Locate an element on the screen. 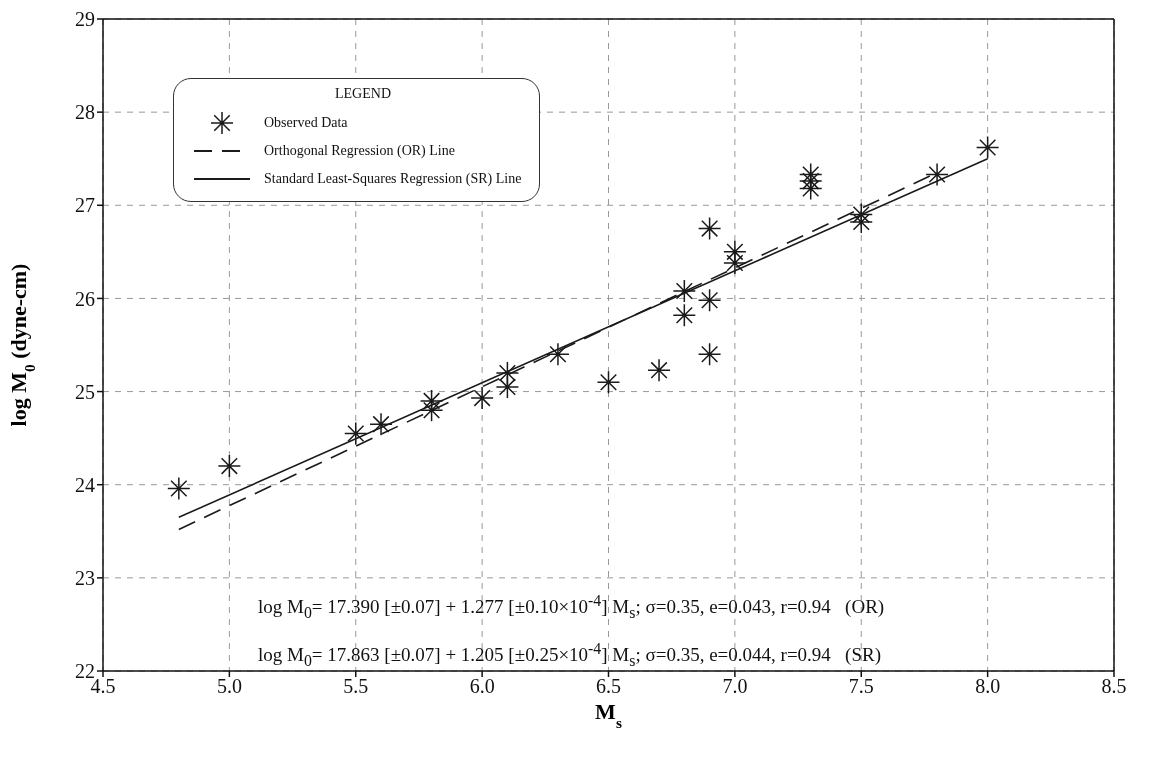 The height and width of the screenshot is (764, 1153). annotation: log M$_{0}$= 17.390 [±0.07] + 1.277 [±0.10×10$^{-4}$] M$_{s}$; σ=0.35, e=0.043, r=0.94 (OR) is located at coordinates (571, 607).